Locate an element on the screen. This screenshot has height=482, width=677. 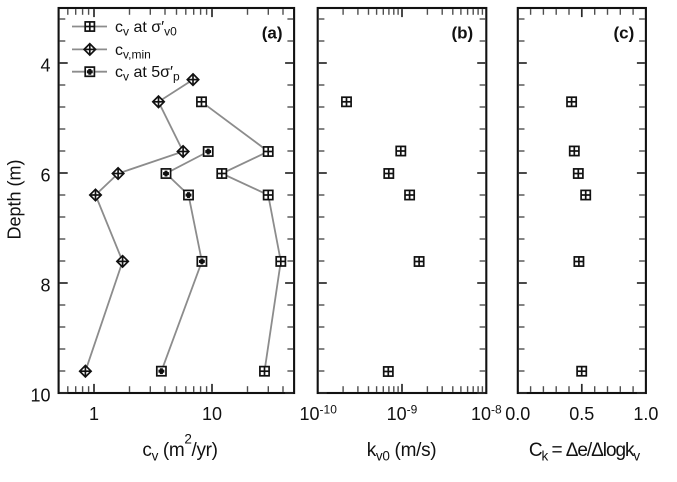
svg-text: 1.0 is located at coordinates (645, 414).